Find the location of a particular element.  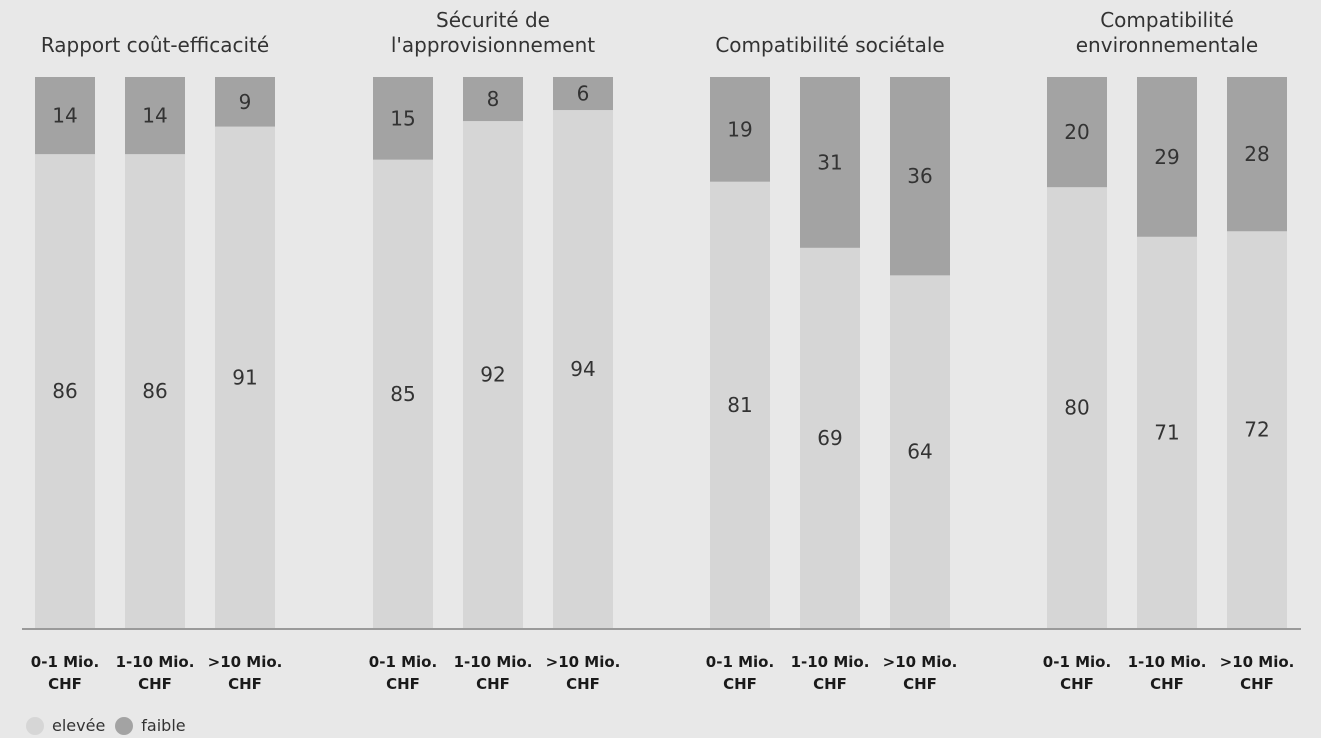

legend-swatch-high is located at coordinates (35, 725).